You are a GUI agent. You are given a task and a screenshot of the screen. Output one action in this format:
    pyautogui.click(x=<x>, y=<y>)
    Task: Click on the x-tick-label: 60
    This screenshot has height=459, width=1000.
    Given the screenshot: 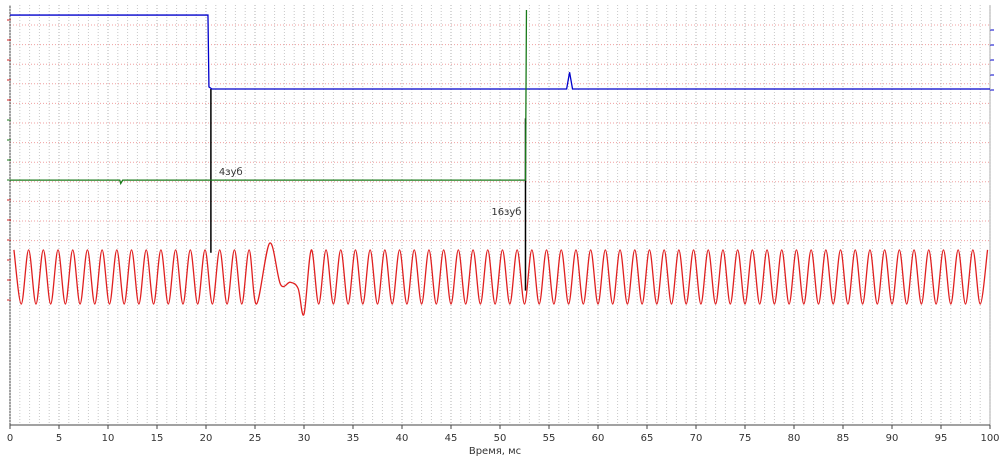 What is the action you would take?
    pyautogui.click(x=598, y=438)
    